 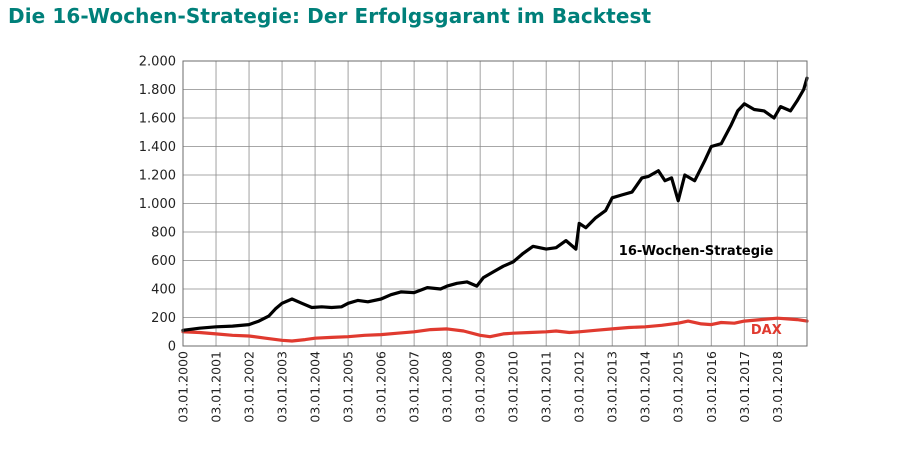 What do you see at coordinates (157, 147) in the screenshot?
I see `y-tick-label: 1.400` at bounding box center [157, 147].